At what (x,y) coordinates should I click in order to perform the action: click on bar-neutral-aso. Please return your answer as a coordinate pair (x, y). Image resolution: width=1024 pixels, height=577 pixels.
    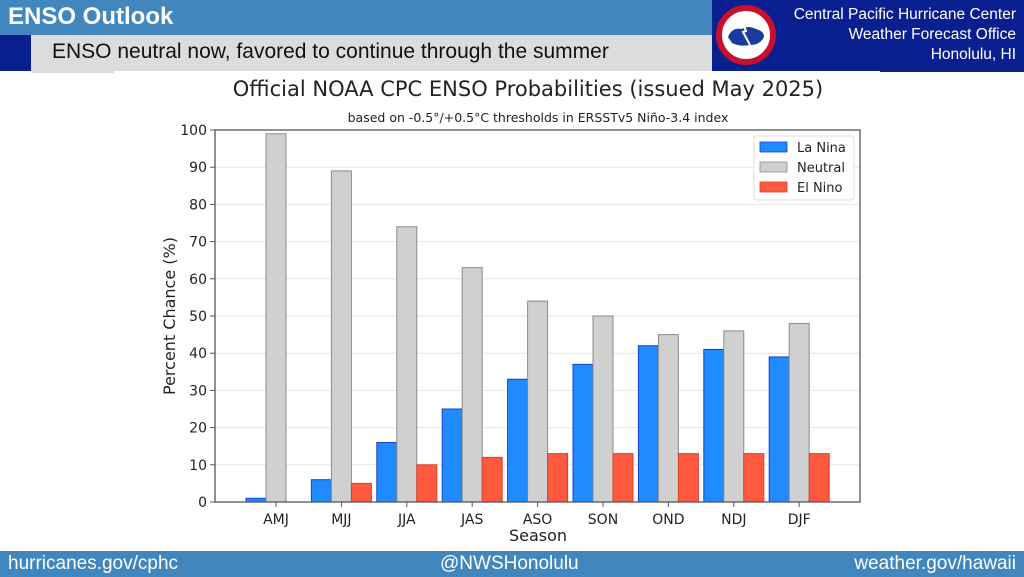
    Looking at the image, I should click on (538, 401).